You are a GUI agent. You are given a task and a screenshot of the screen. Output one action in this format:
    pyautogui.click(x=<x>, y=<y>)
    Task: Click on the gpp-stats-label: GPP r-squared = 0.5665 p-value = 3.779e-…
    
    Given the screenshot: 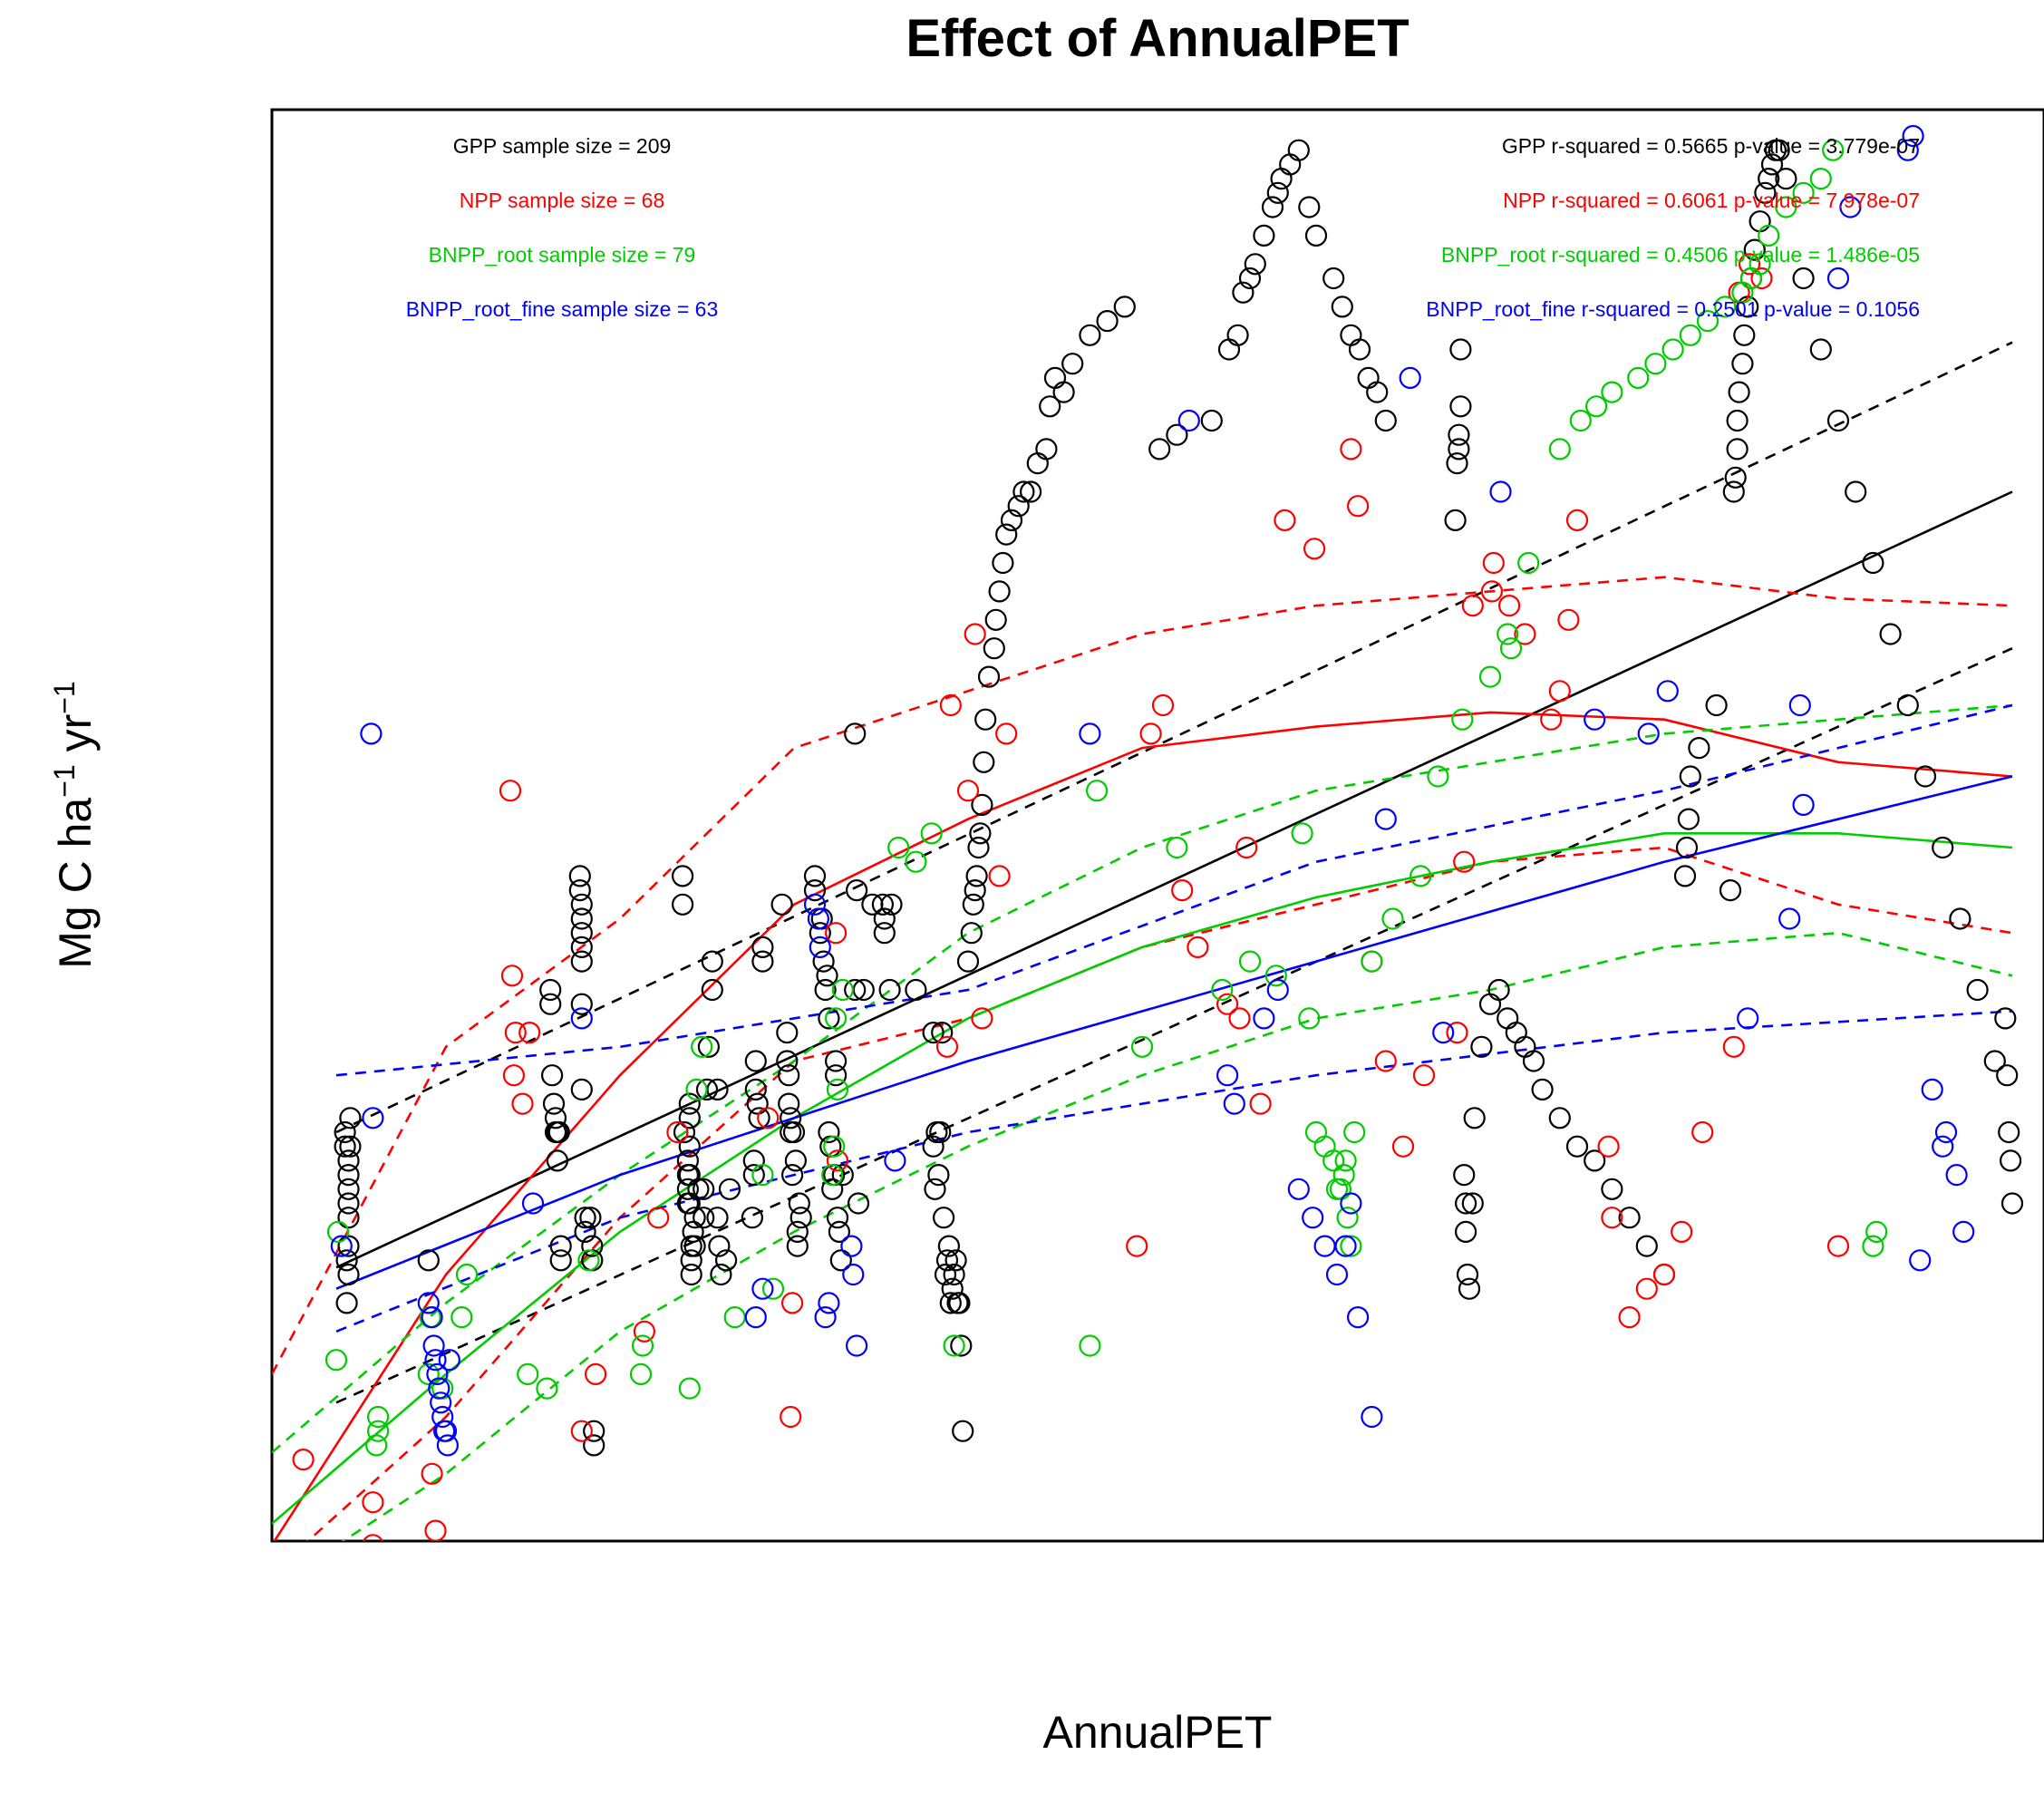 What is the action you would take?
    pyautogui.click(x=1711, y=146)
    